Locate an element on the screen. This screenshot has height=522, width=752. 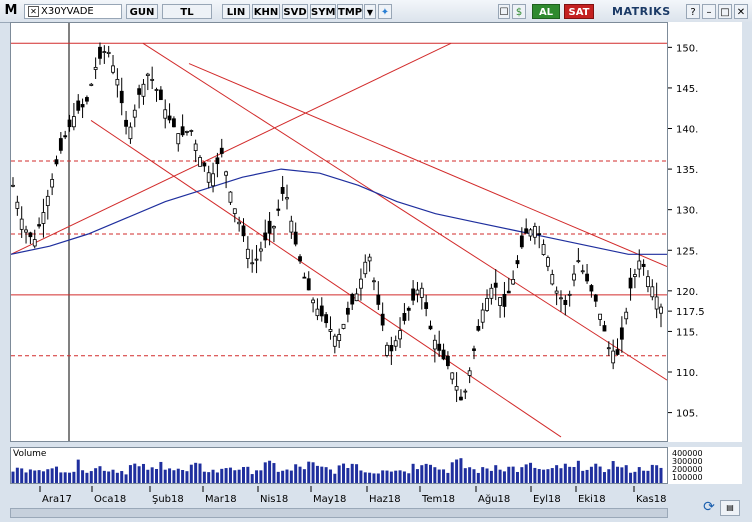
help-icon: ? is located at coordinates (693, 11).